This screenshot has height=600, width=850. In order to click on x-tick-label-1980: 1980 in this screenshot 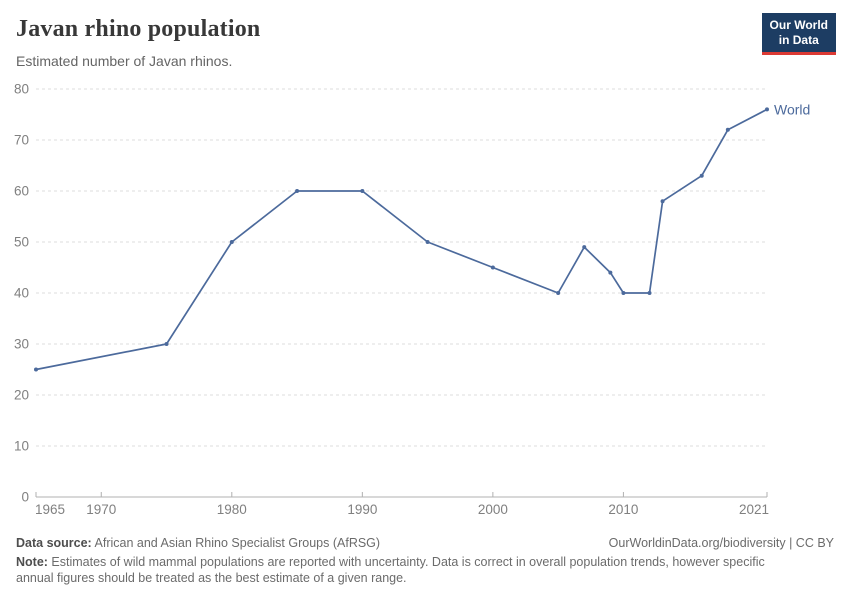, I will do `click(232, 509)`.